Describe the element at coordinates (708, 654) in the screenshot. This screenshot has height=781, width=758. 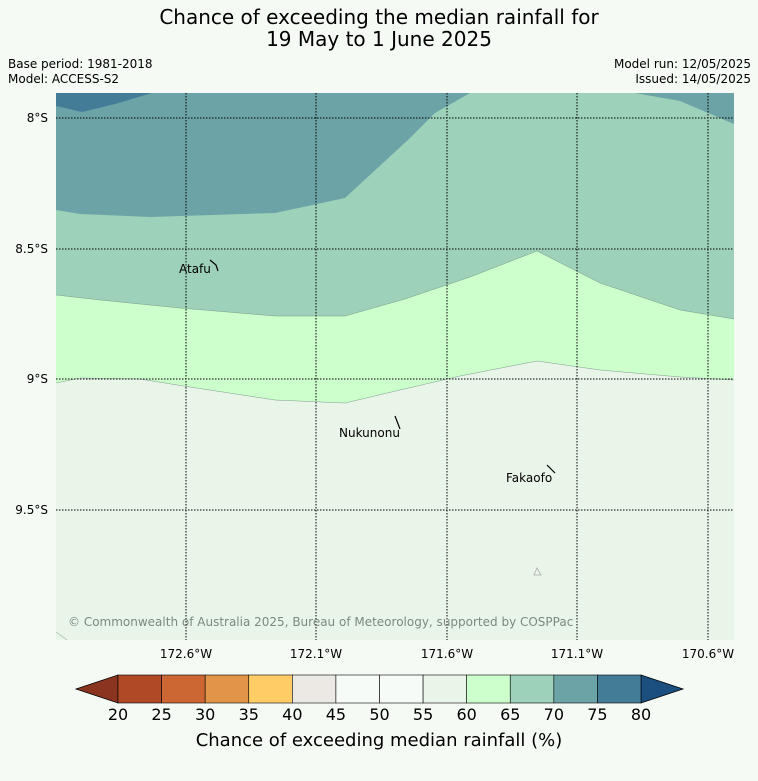
I see `lon-label-170-6: 170.6°W` at that location.